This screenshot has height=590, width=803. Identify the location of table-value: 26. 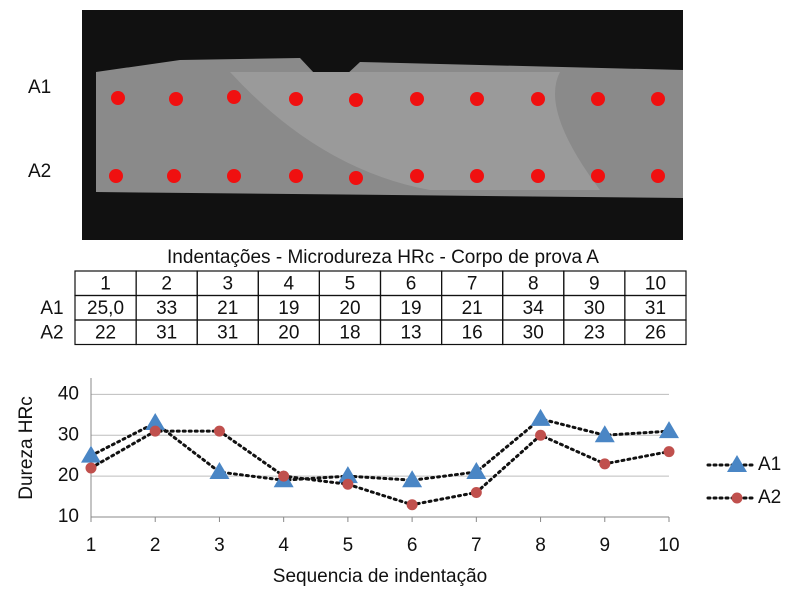
(655, 332).